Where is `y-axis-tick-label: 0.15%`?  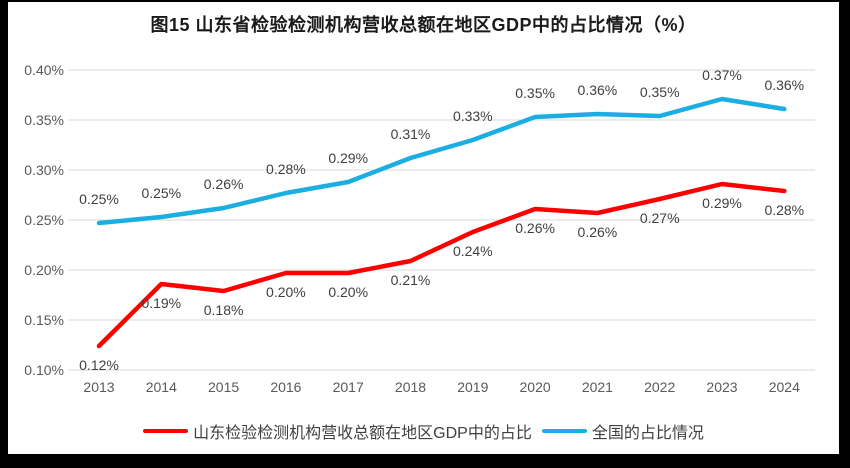
y-axis-tick-label: 0.15% is located at coordinates (44, 320).